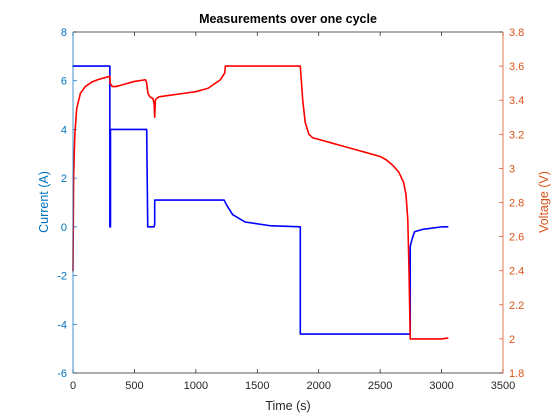  Describe the element at coordinates (516, 67) in the screenshot. I see `y-right-tick-label: 3.6` at that location.